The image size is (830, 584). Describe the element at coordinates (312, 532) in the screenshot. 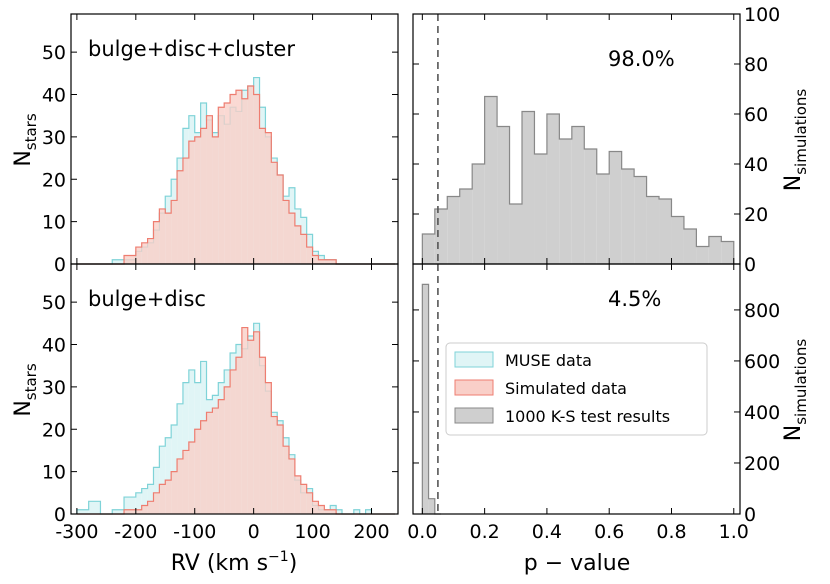

I see `x-tick-label: 100` at that location.